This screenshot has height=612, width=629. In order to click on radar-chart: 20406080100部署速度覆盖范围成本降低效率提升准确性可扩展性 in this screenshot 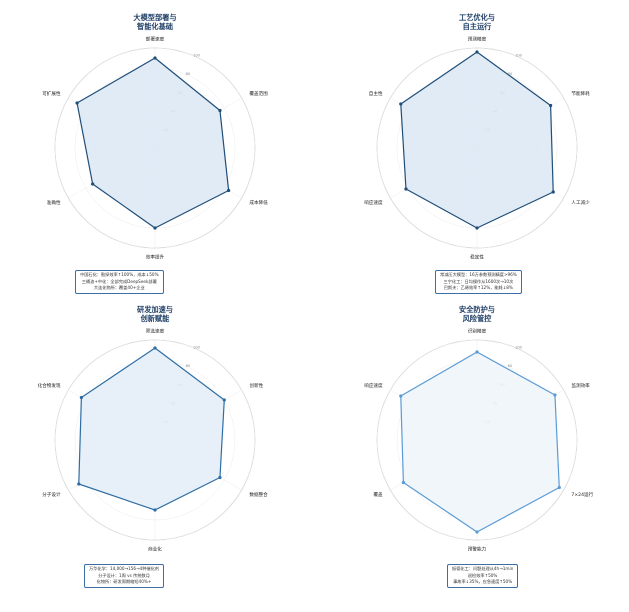, I will do `click(155, 148)`.